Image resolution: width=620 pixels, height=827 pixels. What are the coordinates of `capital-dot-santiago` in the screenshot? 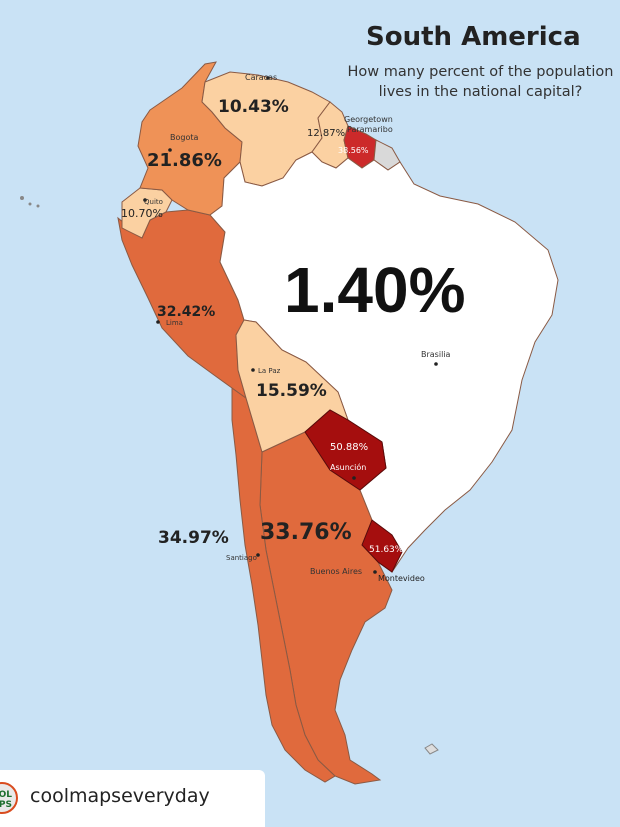 It's located at (258, 555).